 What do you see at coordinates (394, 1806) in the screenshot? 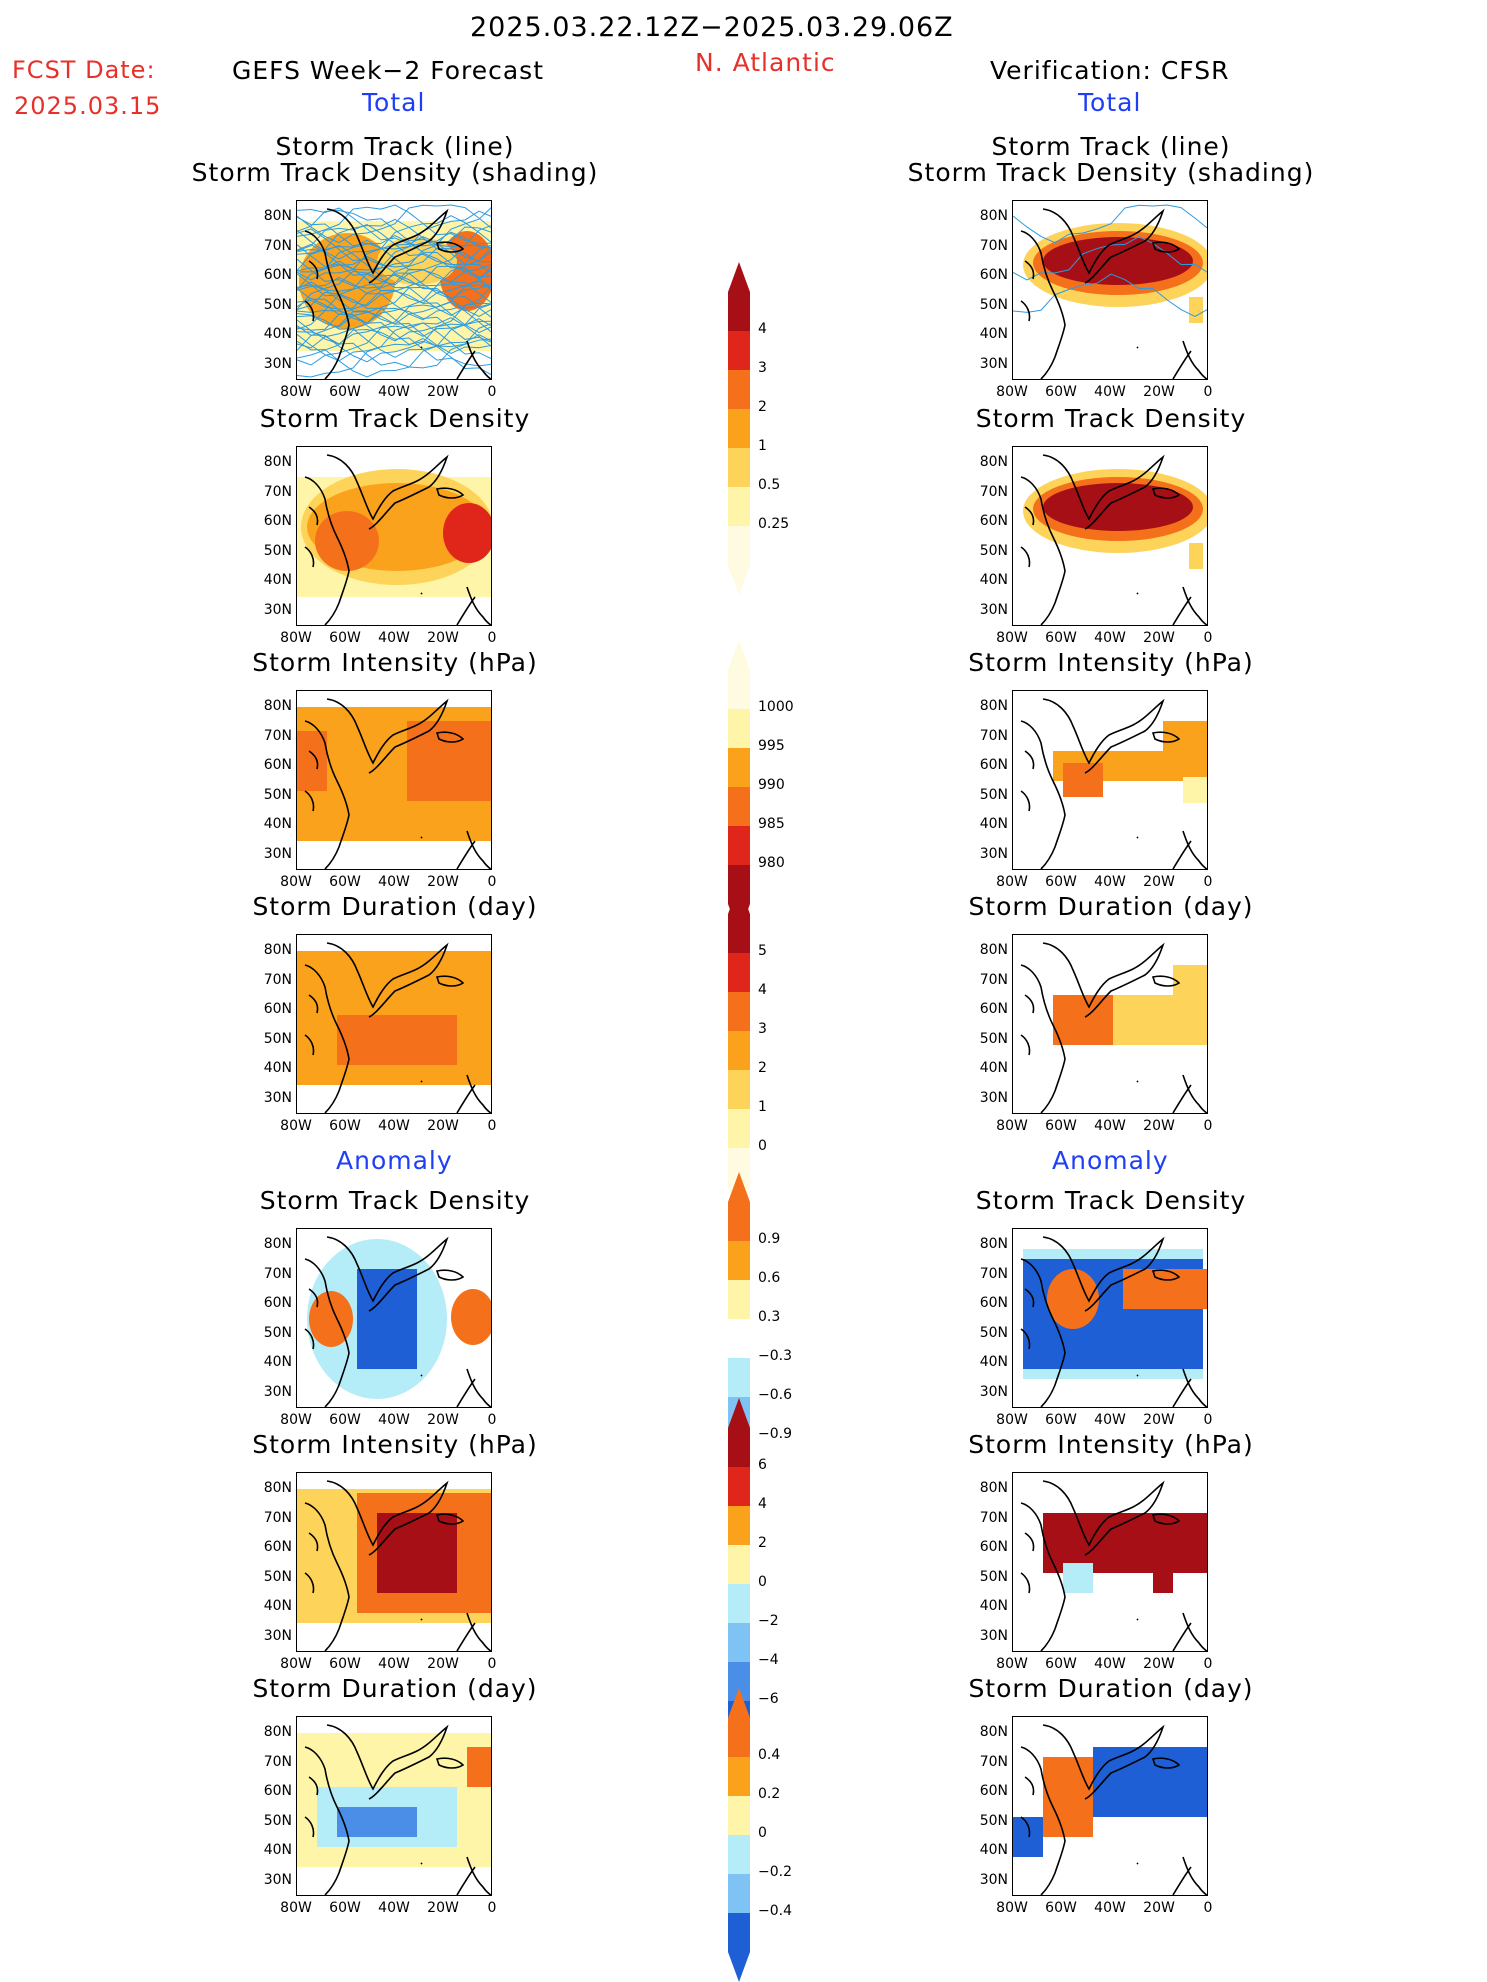
I see `gefs-anom-duration-map` at bounding box center [394, 1806].